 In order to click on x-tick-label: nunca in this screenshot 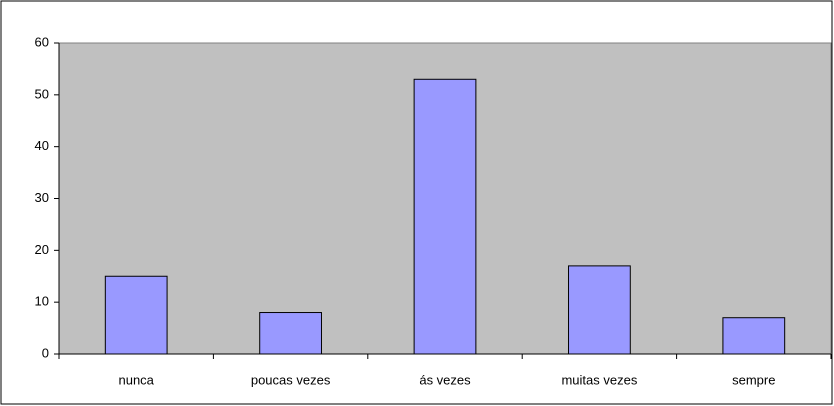, I will do `click(136, 379)`.